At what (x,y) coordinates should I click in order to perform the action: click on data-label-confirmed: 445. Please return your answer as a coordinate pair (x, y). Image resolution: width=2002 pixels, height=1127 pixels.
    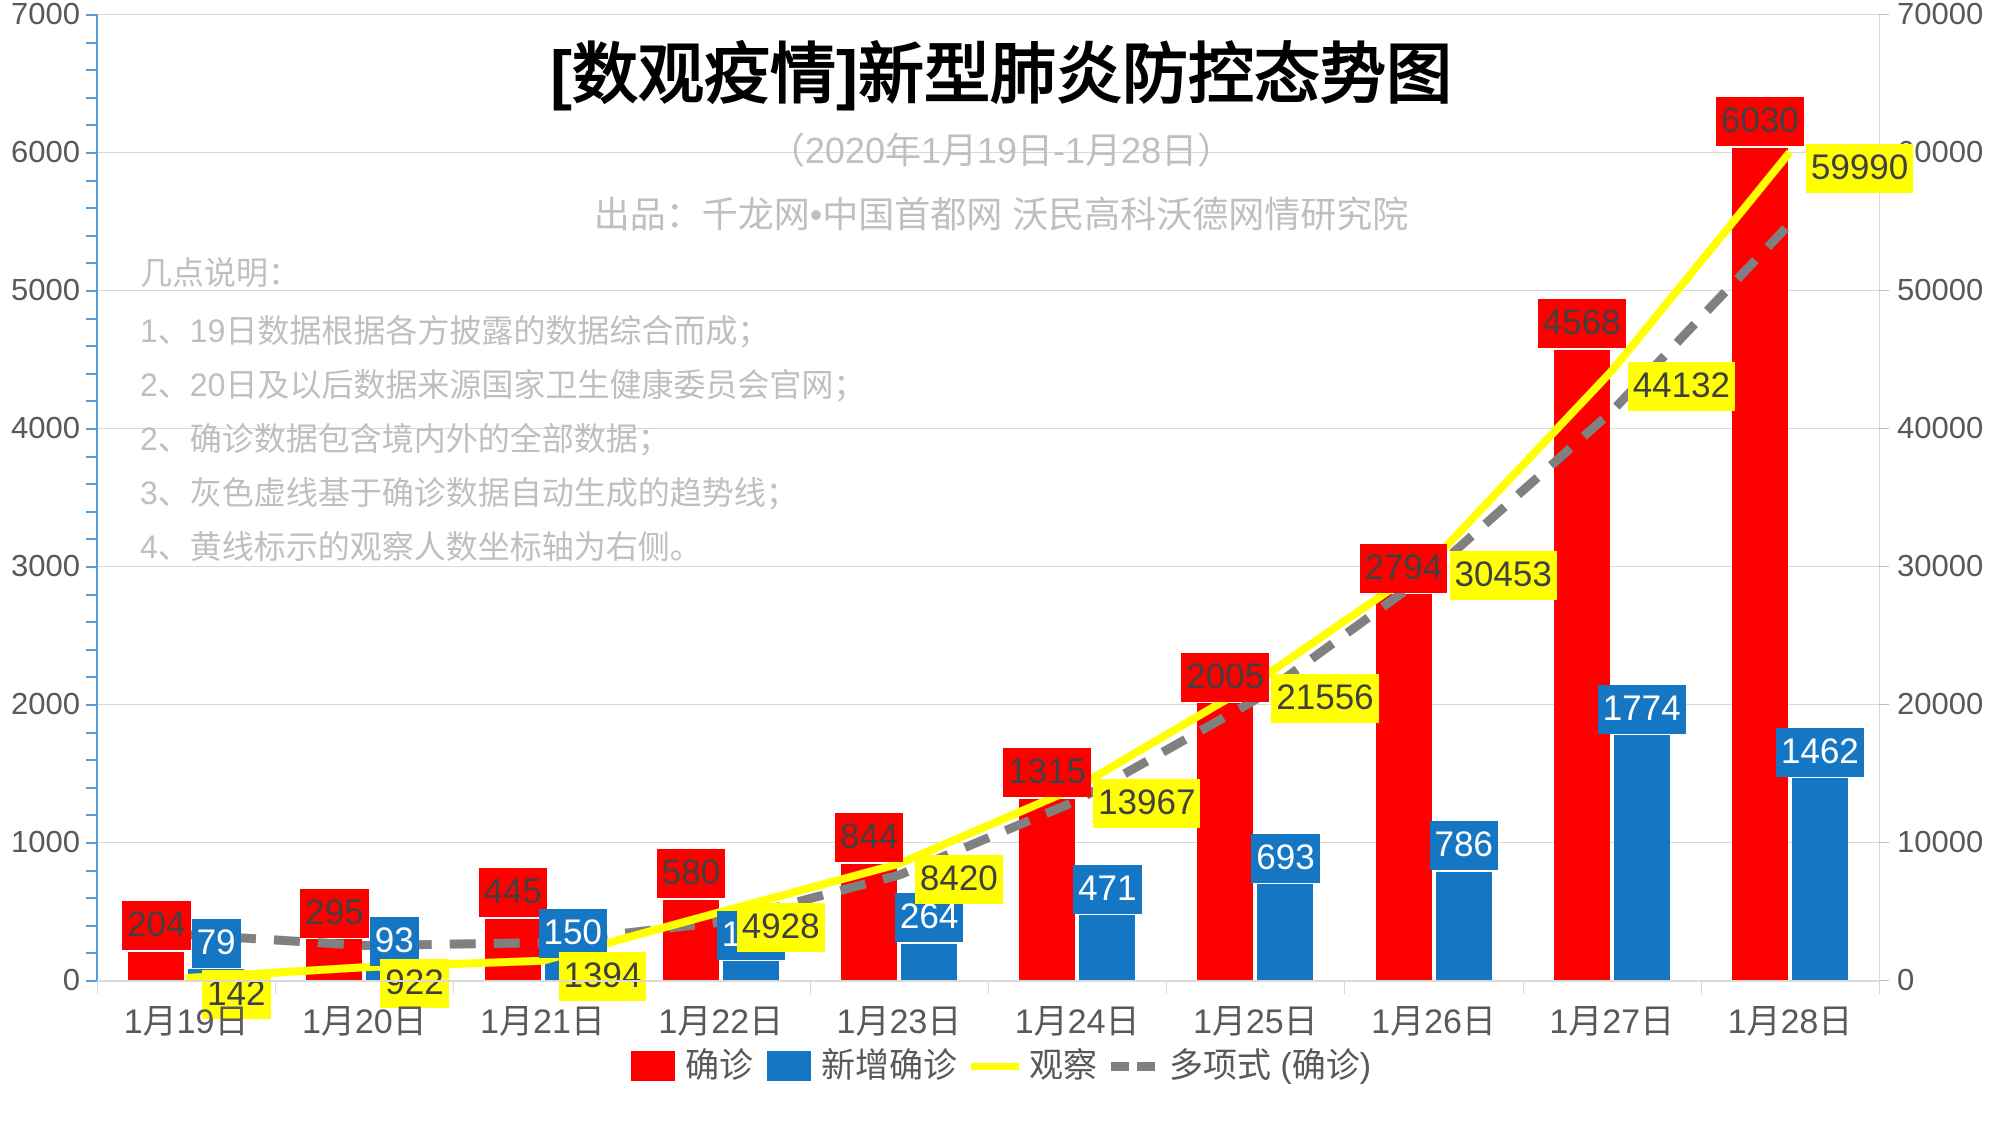
    Looking at the image, I should click on (512, 893).